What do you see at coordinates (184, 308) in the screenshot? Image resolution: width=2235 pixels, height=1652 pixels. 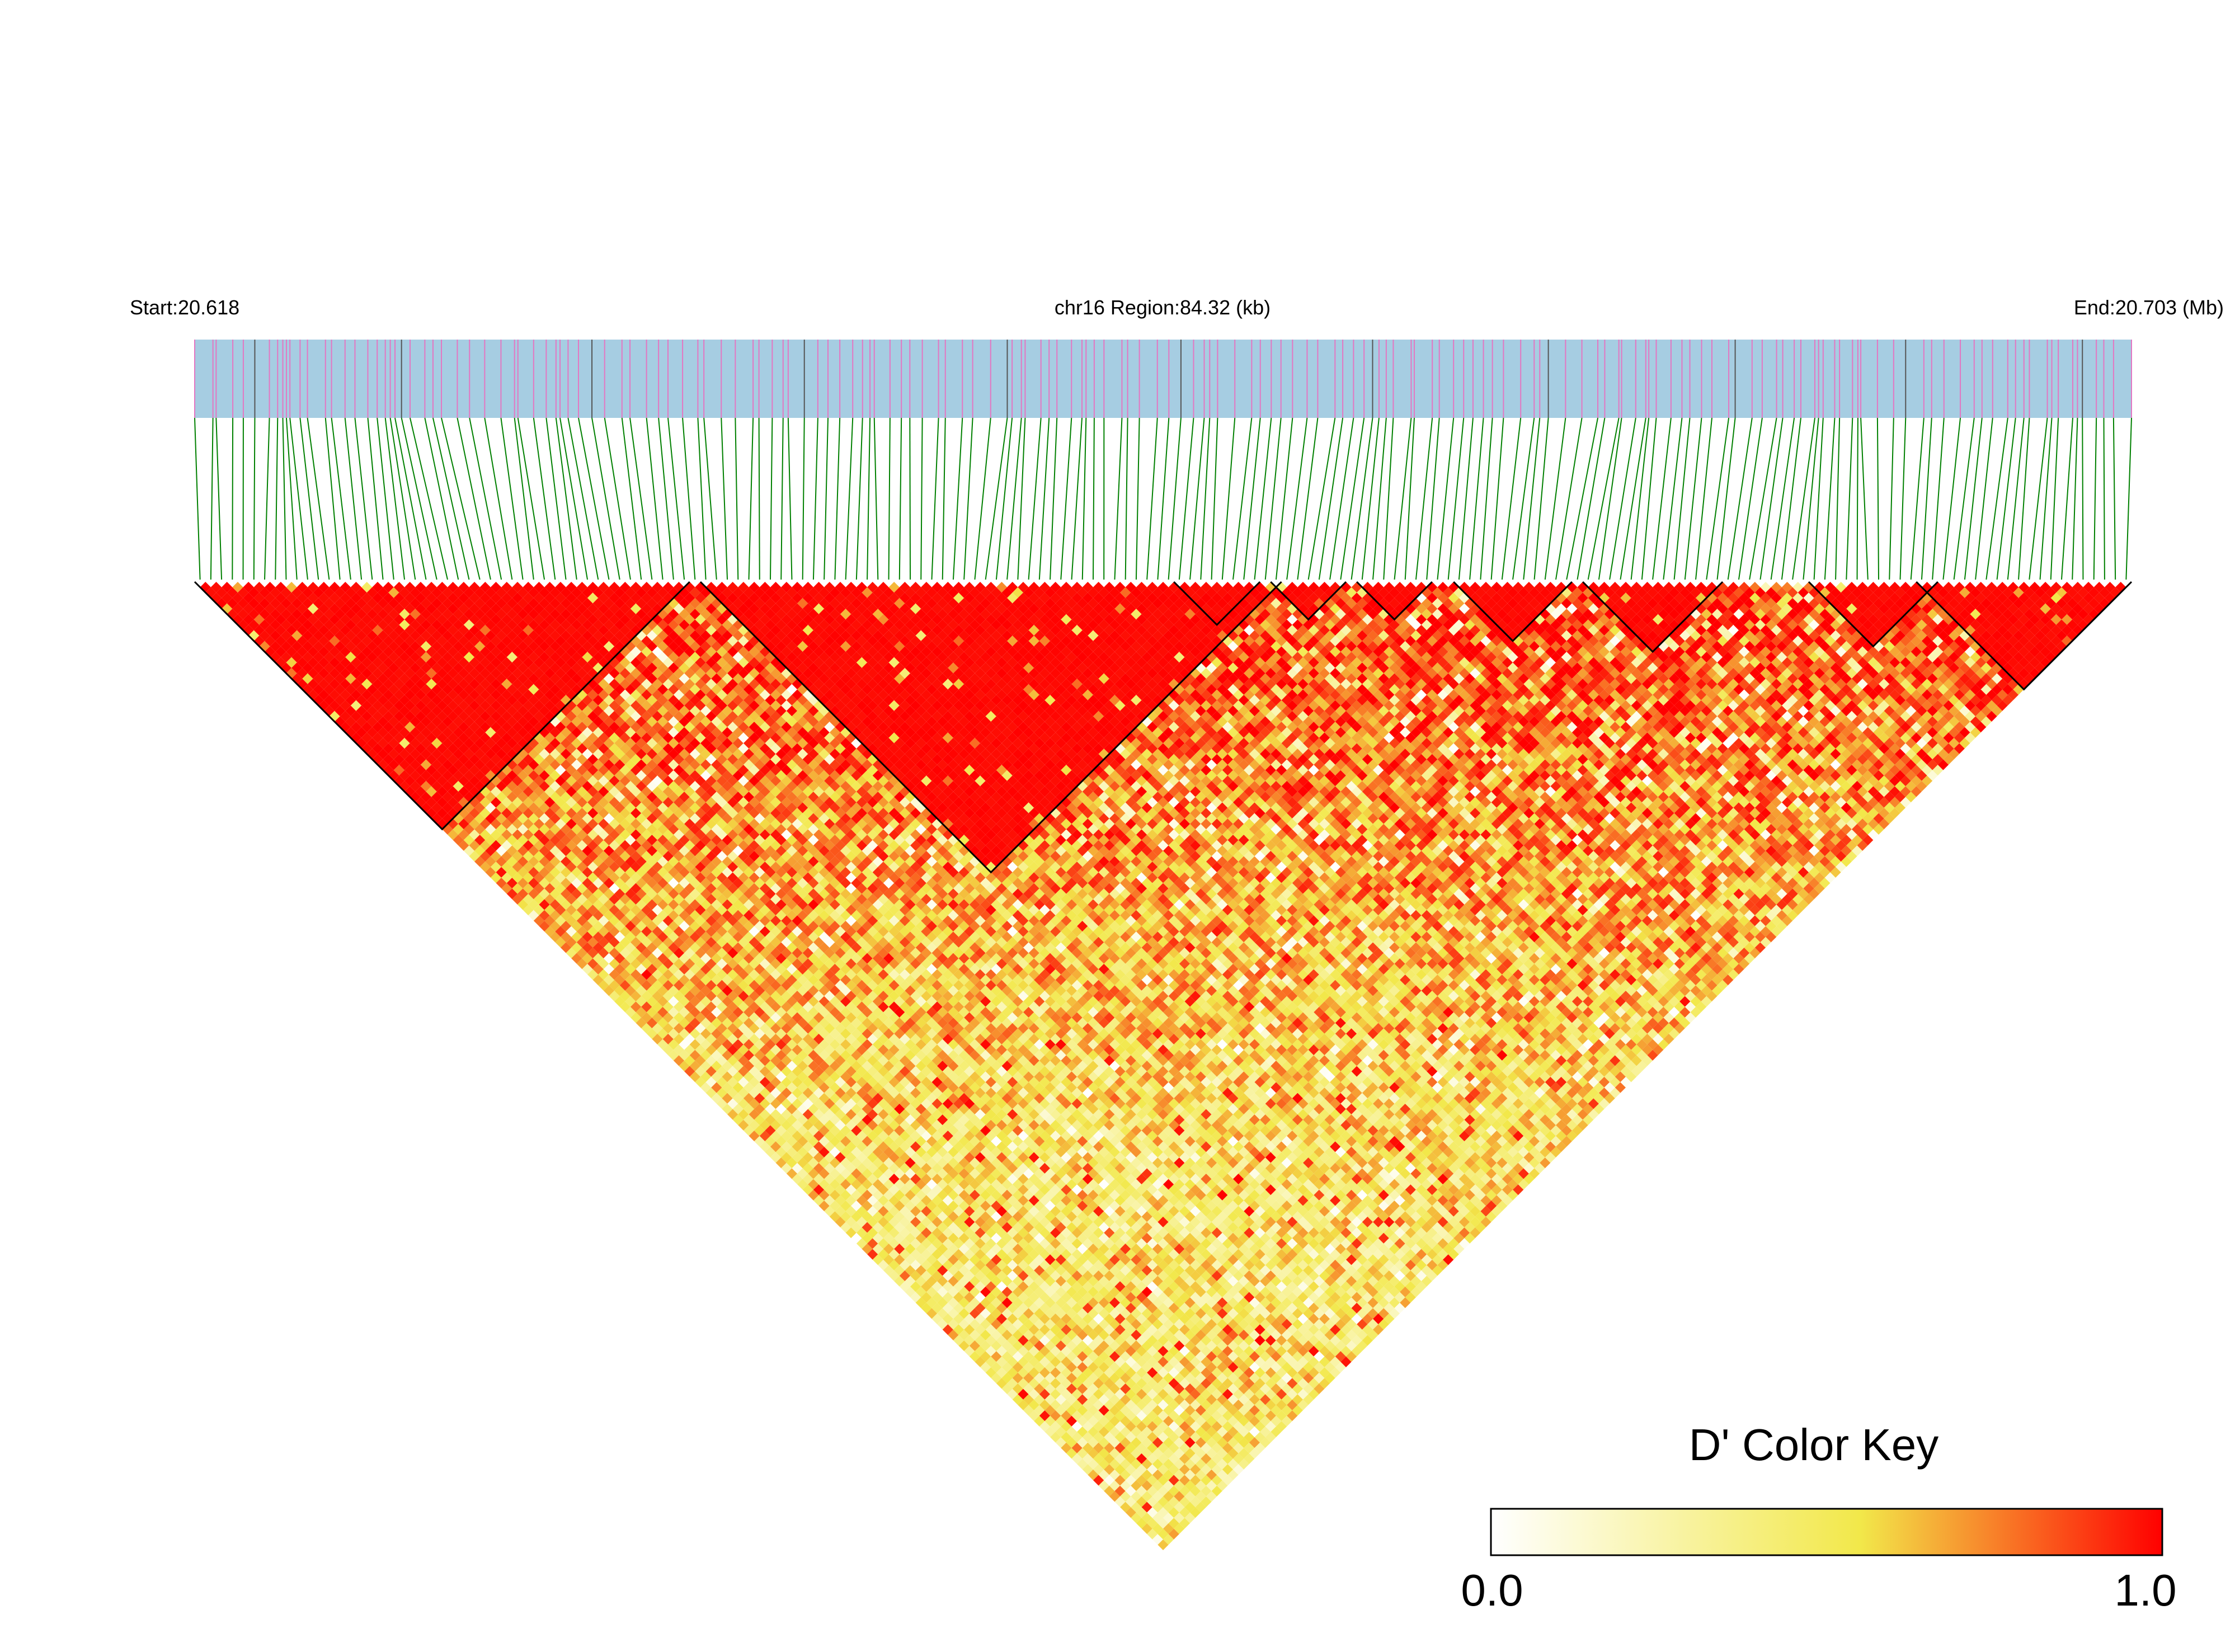 I see `start-label: Start:20.618` at bounding box center [184, 308].